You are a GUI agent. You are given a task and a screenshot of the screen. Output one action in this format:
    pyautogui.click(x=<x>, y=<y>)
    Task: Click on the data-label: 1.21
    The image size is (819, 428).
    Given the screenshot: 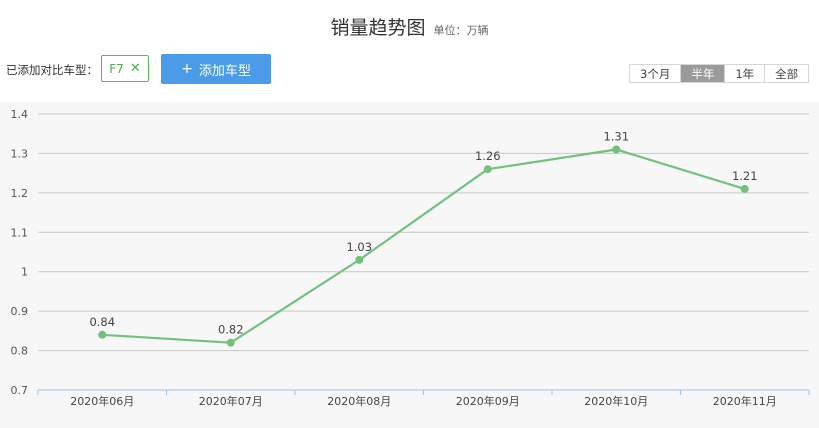 What is the action you would take?
    pyautogui.click(x=745, y=176)
    